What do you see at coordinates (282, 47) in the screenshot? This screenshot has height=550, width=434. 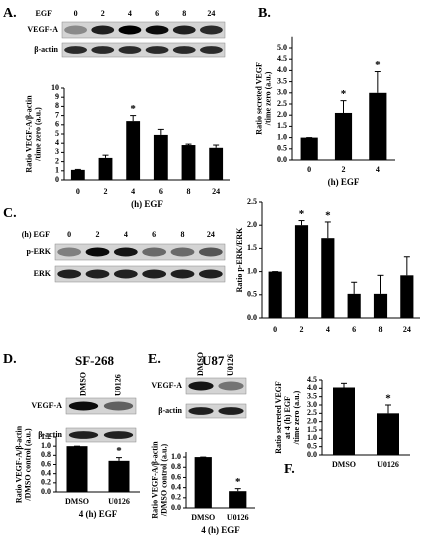 I see `y-tick-label: 5.0` at bounding box center [282, 47].